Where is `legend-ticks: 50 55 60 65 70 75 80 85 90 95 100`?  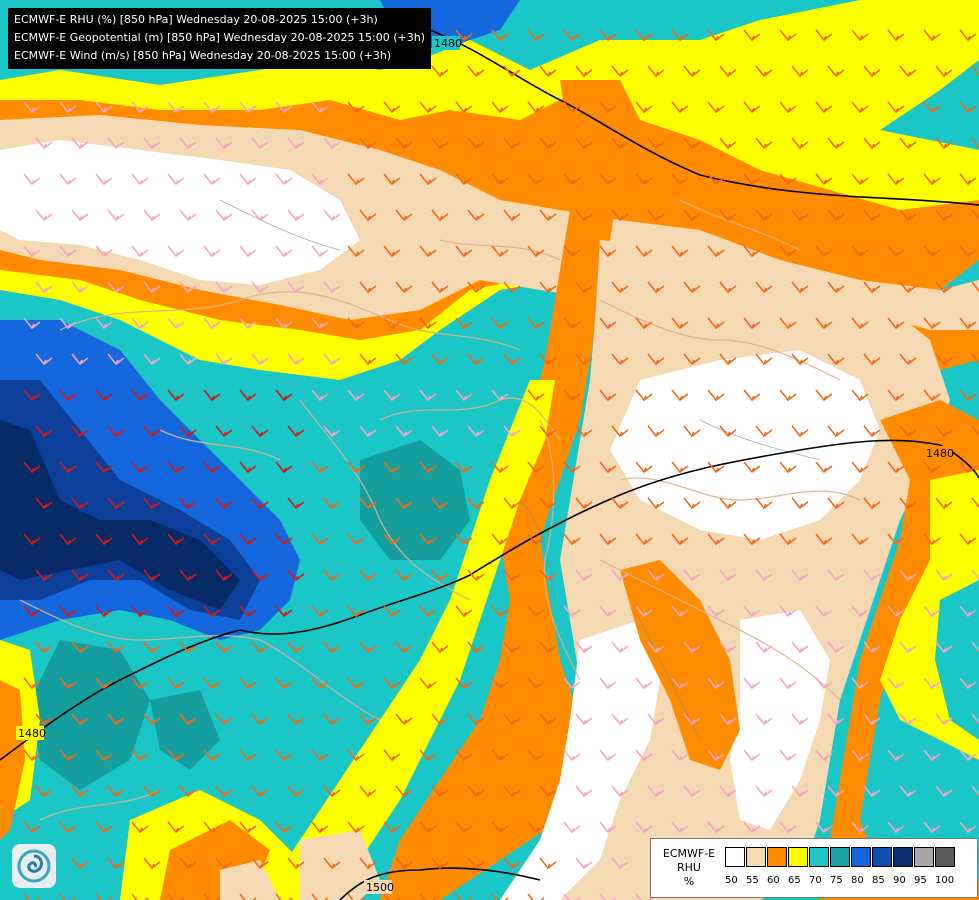
legend-ticks: 50 55 60 65 70 75 80 85 90 95 100 is located at coordinates (840, 880).